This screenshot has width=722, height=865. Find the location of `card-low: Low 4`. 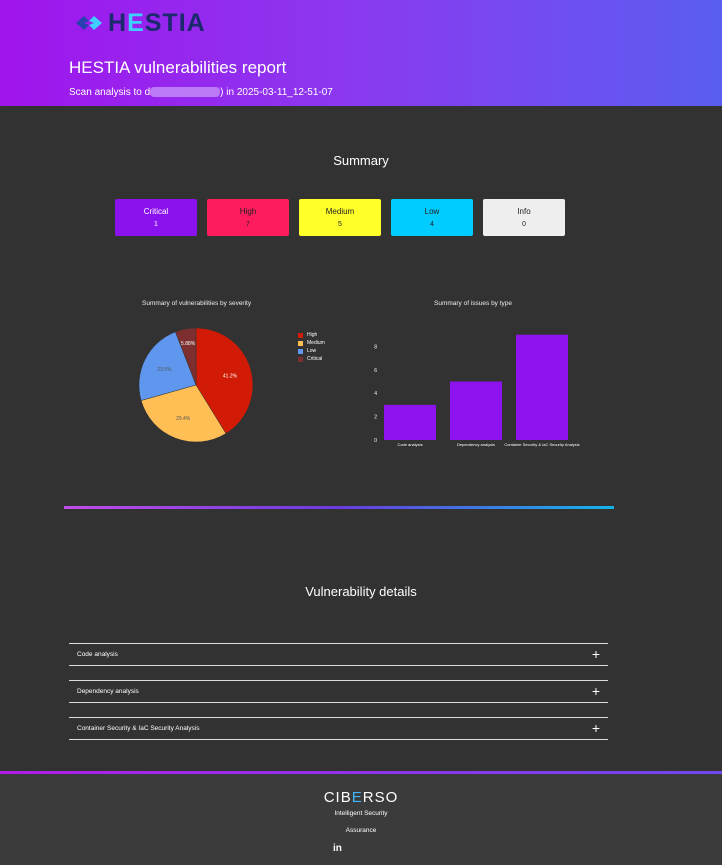

card-low: Low 4 is located at coordinates (432, 217).